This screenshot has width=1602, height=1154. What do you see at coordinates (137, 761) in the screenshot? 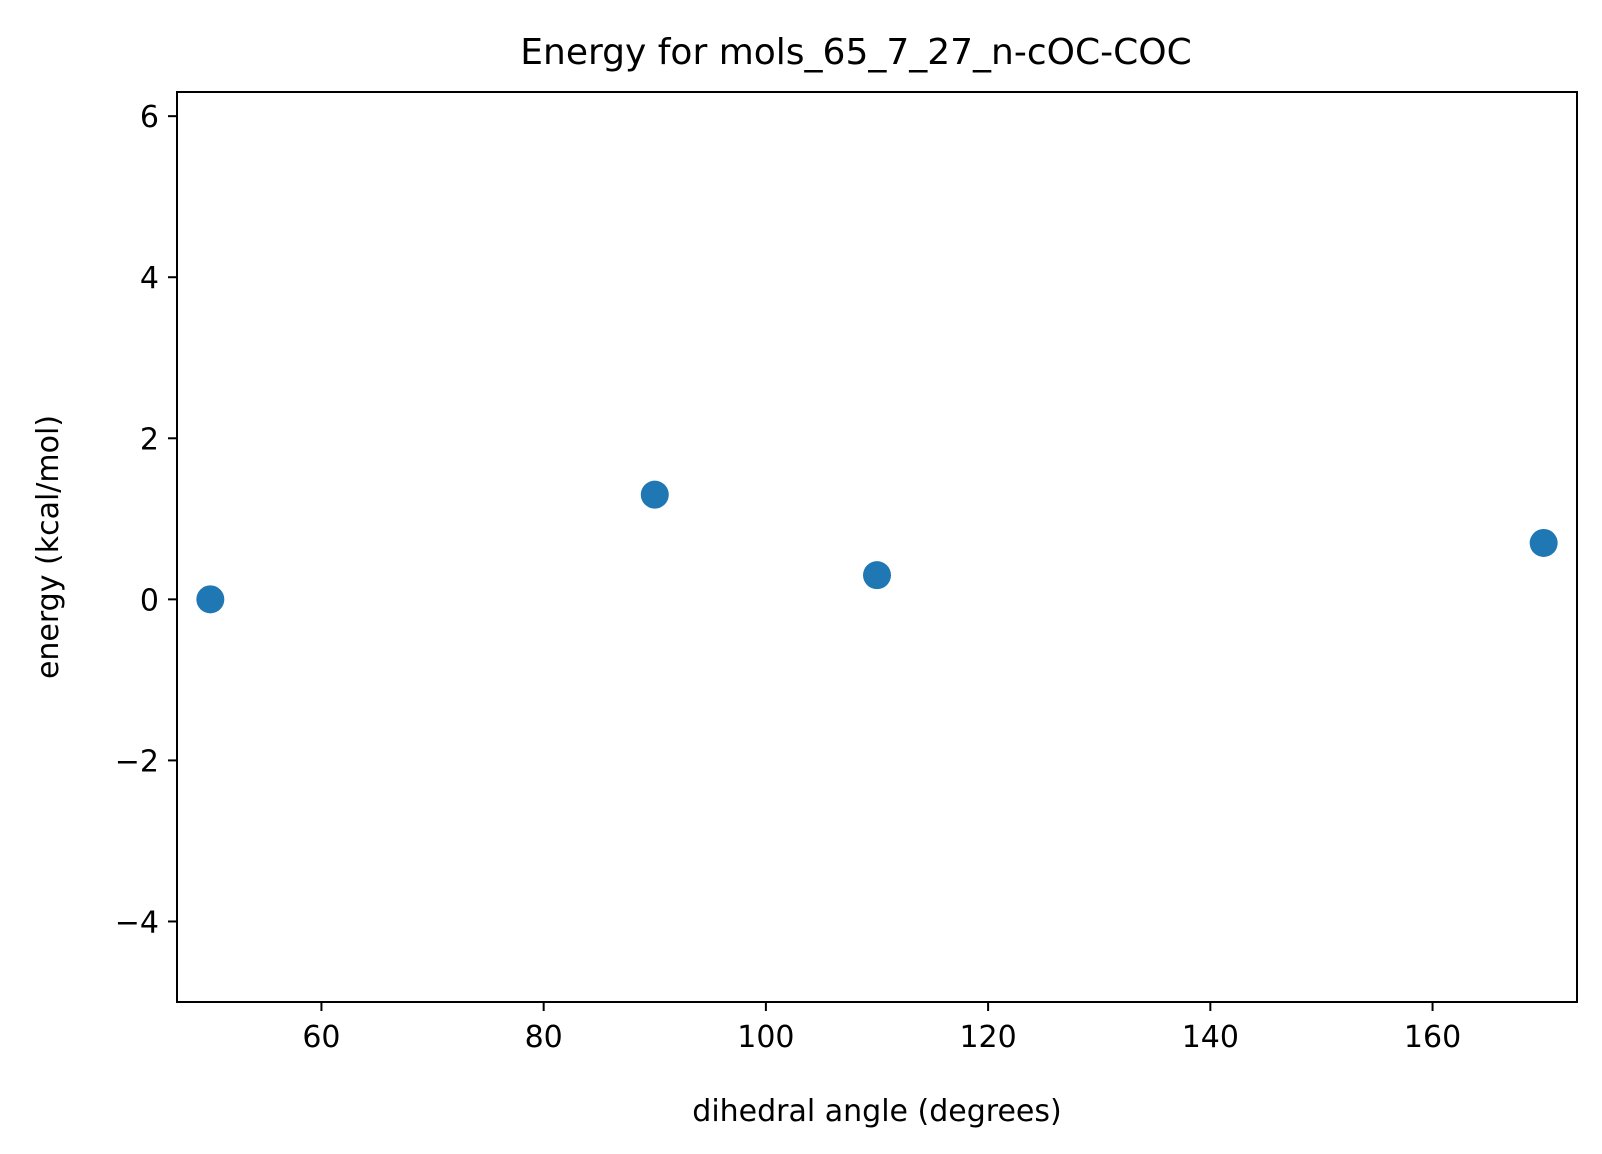
I see `y-tick-label: −2` at bounding box center [137, 761].